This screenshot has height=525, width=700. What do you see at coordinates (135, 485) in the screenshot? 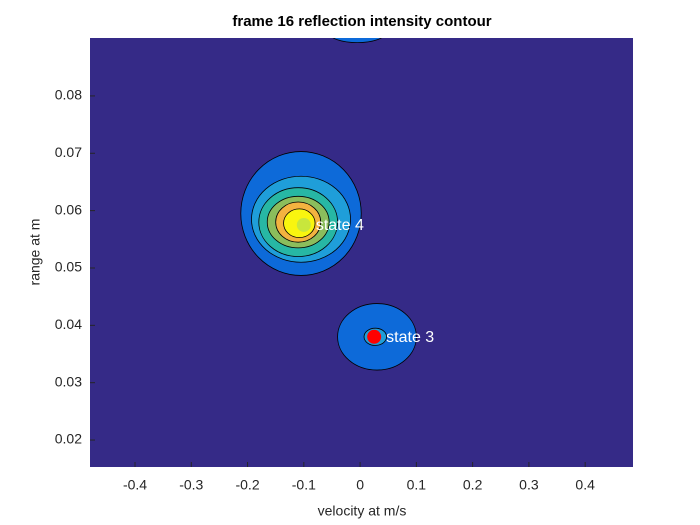
I see `x-tick-label: -0.4` at bounding box center [135, 485].